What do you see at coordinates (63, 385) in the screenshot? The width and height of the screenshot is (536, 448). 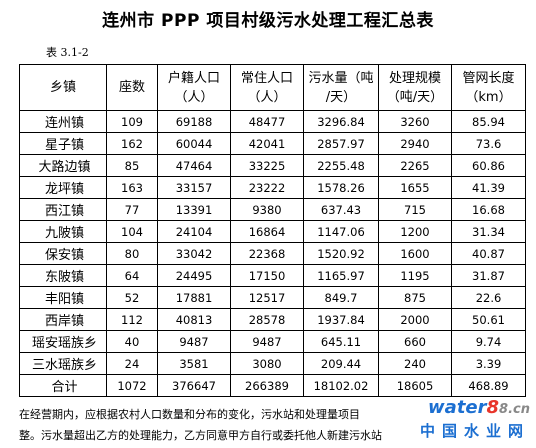 I see `total-label: 合计` at bounding box center [63, 385].